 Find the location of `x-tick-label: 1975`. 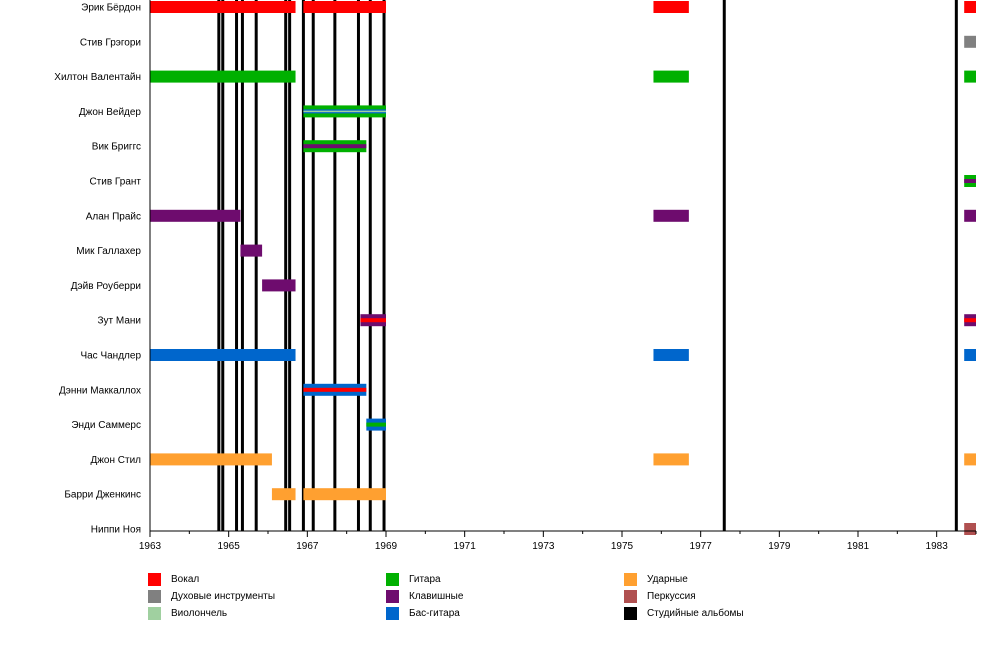

x-tick-label: 1975 is located at coordinates (622, 546).